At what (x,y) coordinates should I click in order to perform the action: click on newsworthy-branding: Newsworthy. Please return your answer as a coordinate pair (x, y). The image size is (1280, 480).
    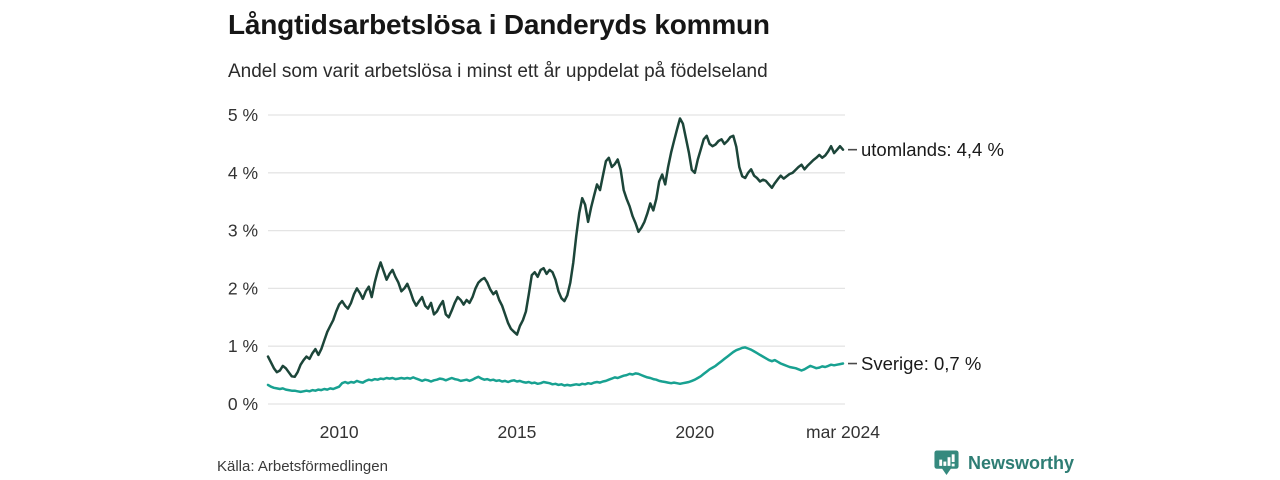
    Looking at the image, I should click on (1003, 463).